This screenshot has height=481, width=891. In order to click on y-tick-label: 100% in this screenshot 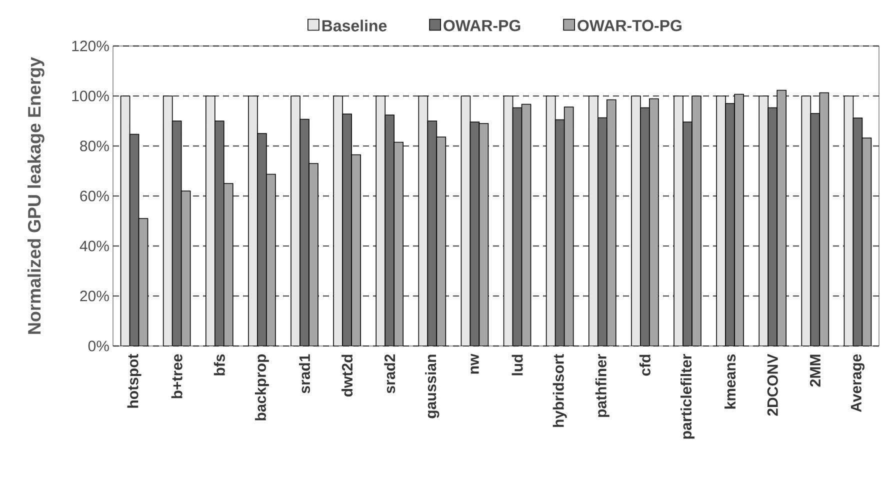, I will do `click(90, 96)`.